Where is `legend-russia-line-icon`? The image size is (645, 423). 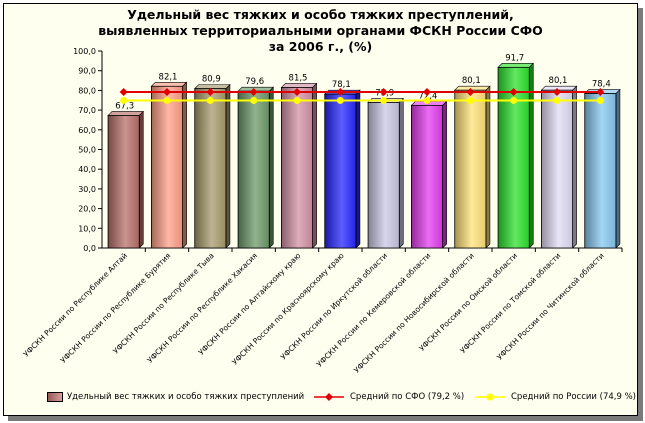
legend-russia-line-icon is located at coordinates (490, 397).